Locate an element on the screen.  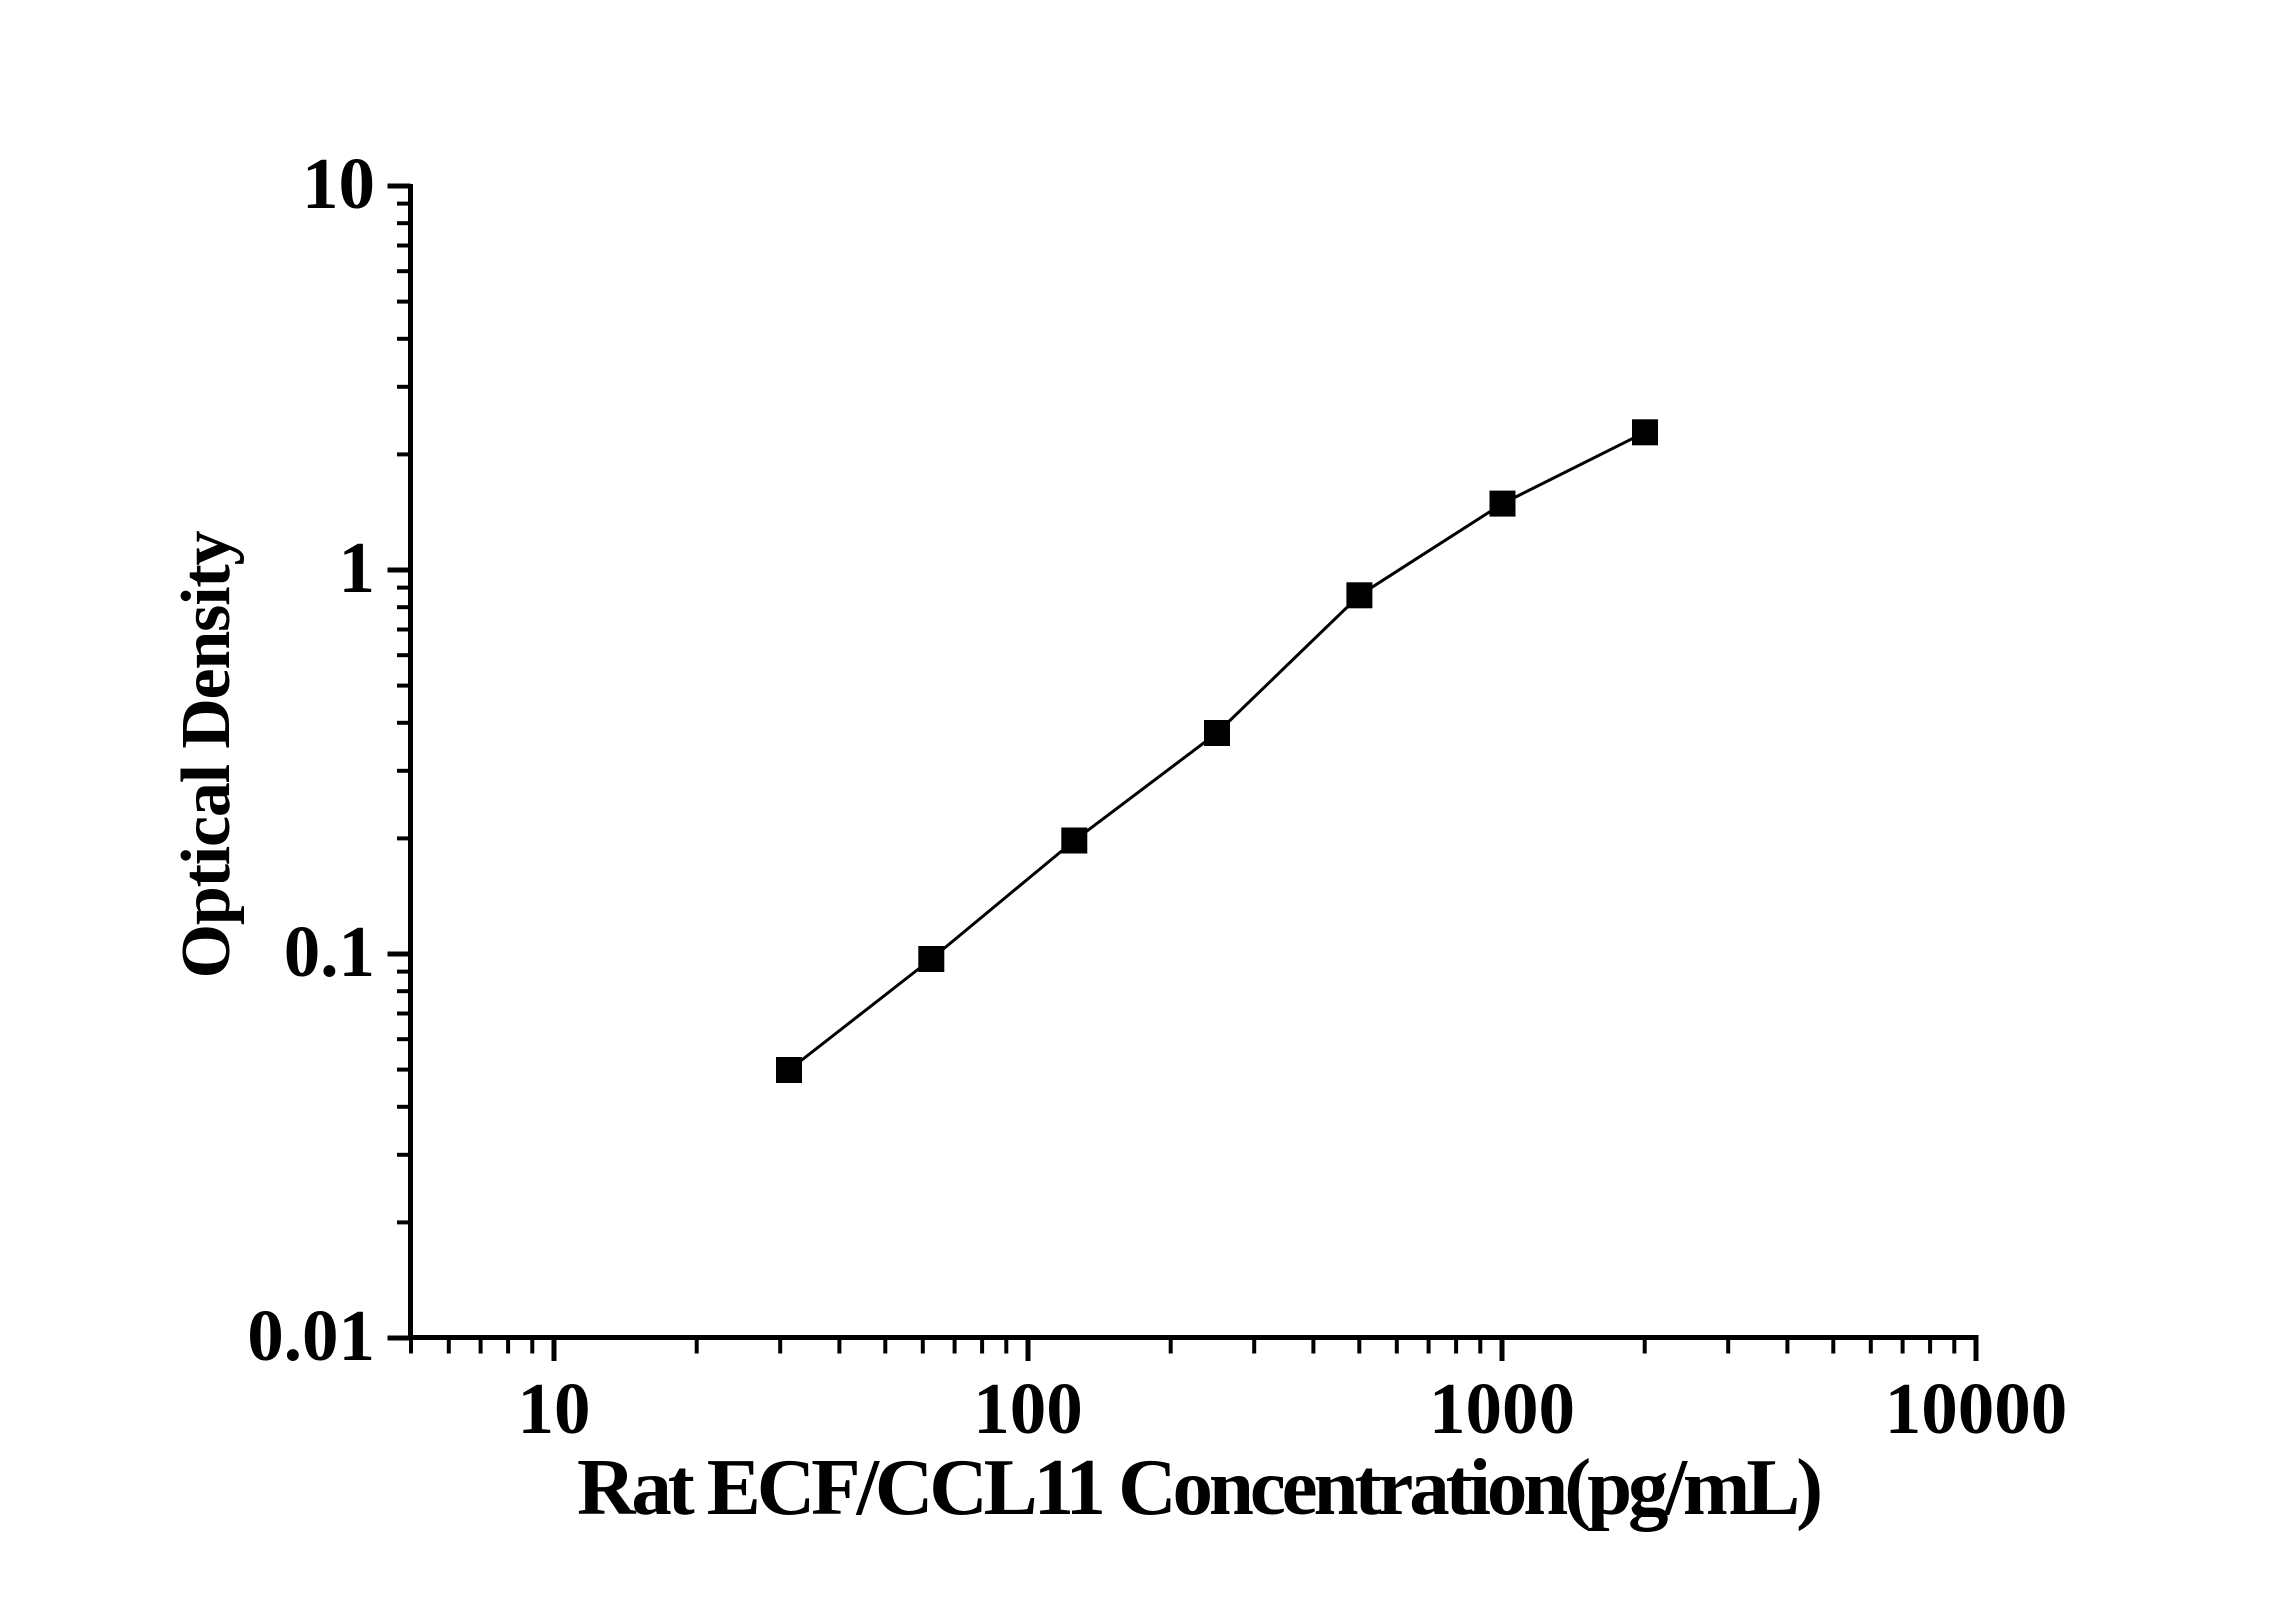
svg-text: Optical Density is located at coordinates (206, 754).